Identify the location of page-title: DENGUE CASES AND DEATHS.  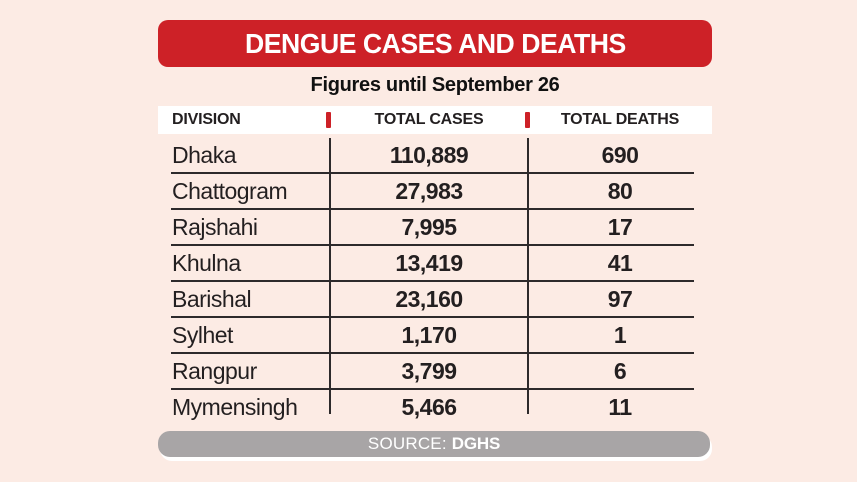
(435, 43).